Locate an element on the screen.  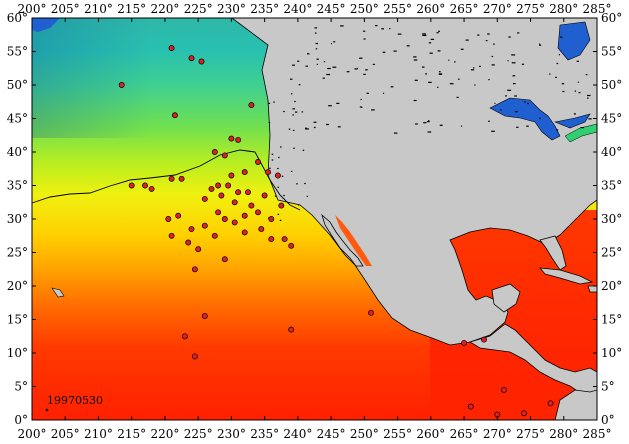
lon-tick-label: 275° is located at coordinates (530, 9).